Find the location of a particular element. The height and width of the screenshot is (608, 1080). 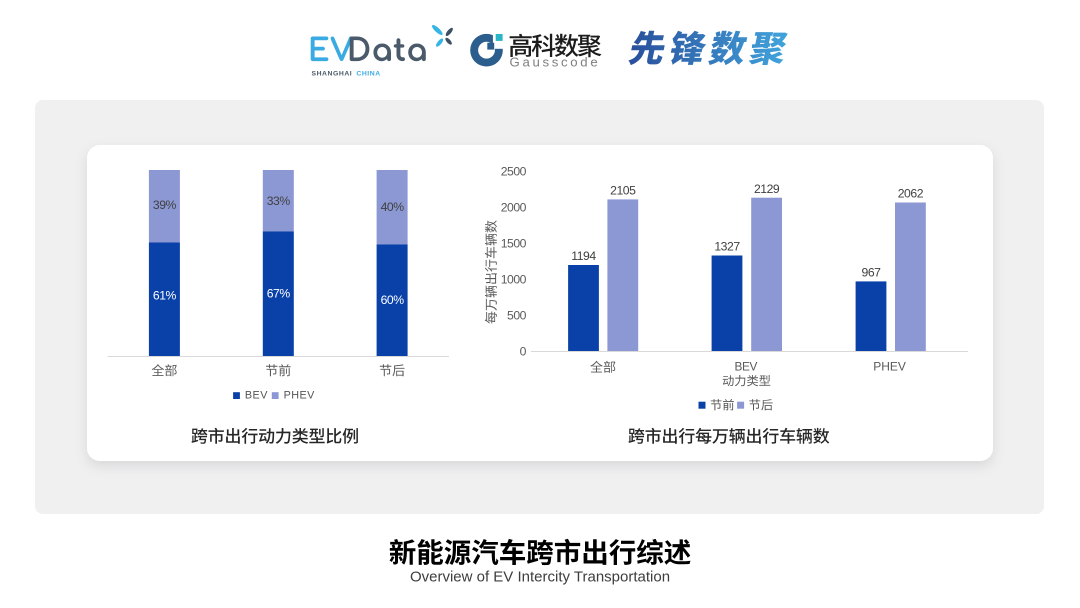

svg-text: 1000 is located at coordinates (514, 280).